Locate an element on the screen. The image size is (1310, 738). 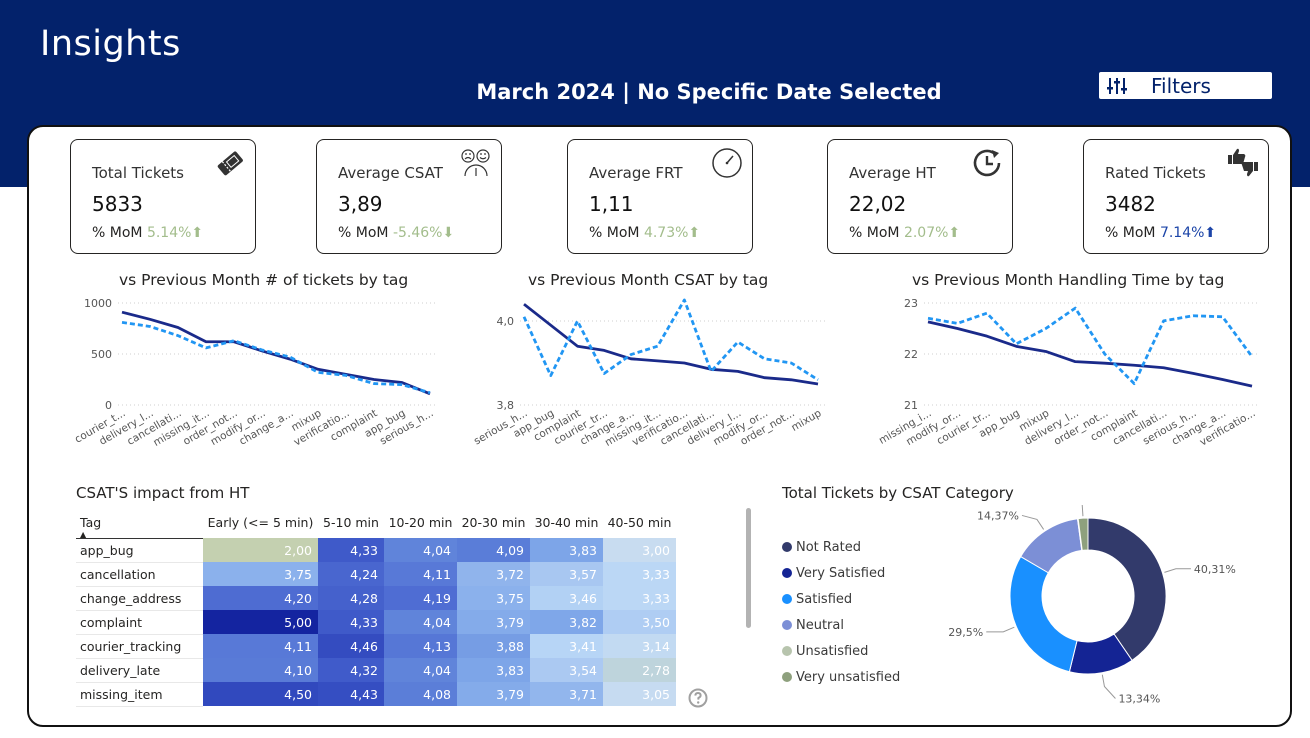
kpi-mom-value: 7.14%⬆ is located at coordinates (1188, 233).